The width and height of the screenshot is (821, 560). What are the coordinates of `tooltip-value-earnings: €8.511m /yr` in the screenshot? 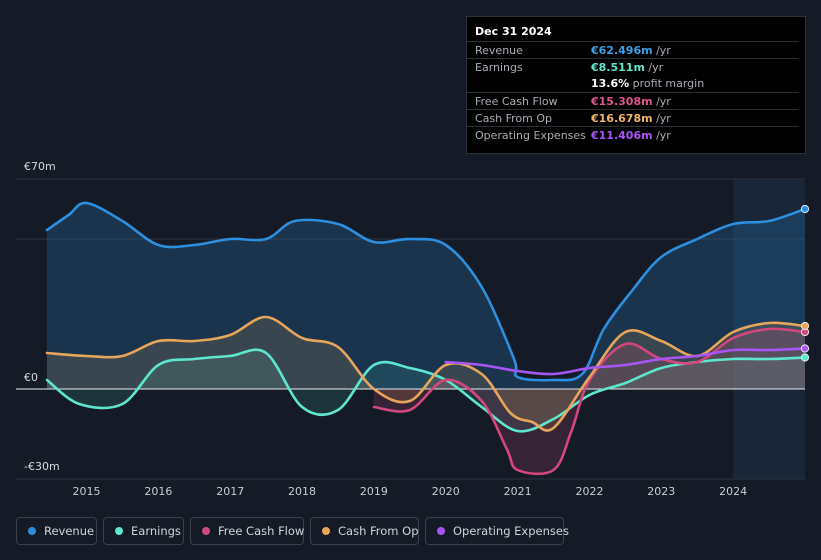 It's located at (627, 67).